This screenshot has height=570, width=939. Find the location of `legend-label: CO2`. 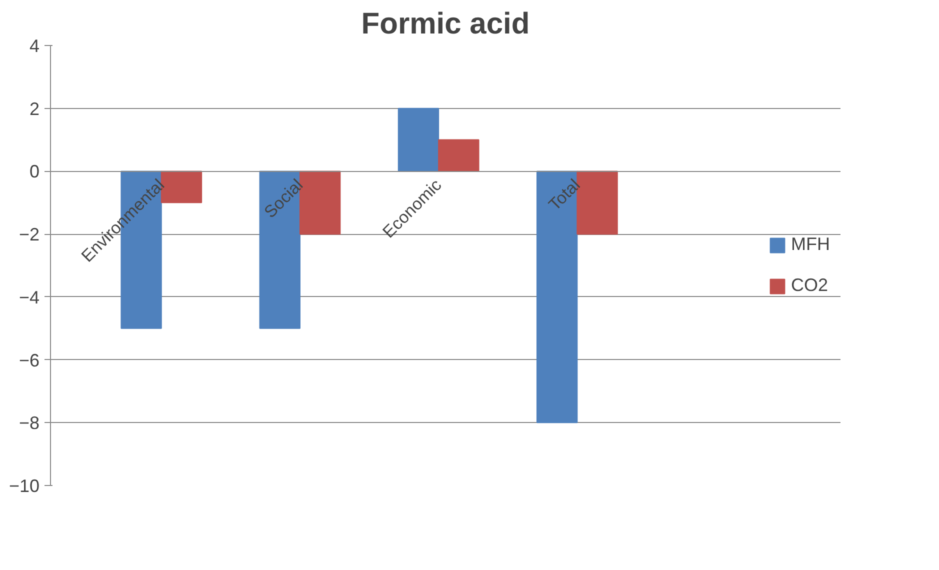

legend-label: CO2 is located at coordinates (809, 285).